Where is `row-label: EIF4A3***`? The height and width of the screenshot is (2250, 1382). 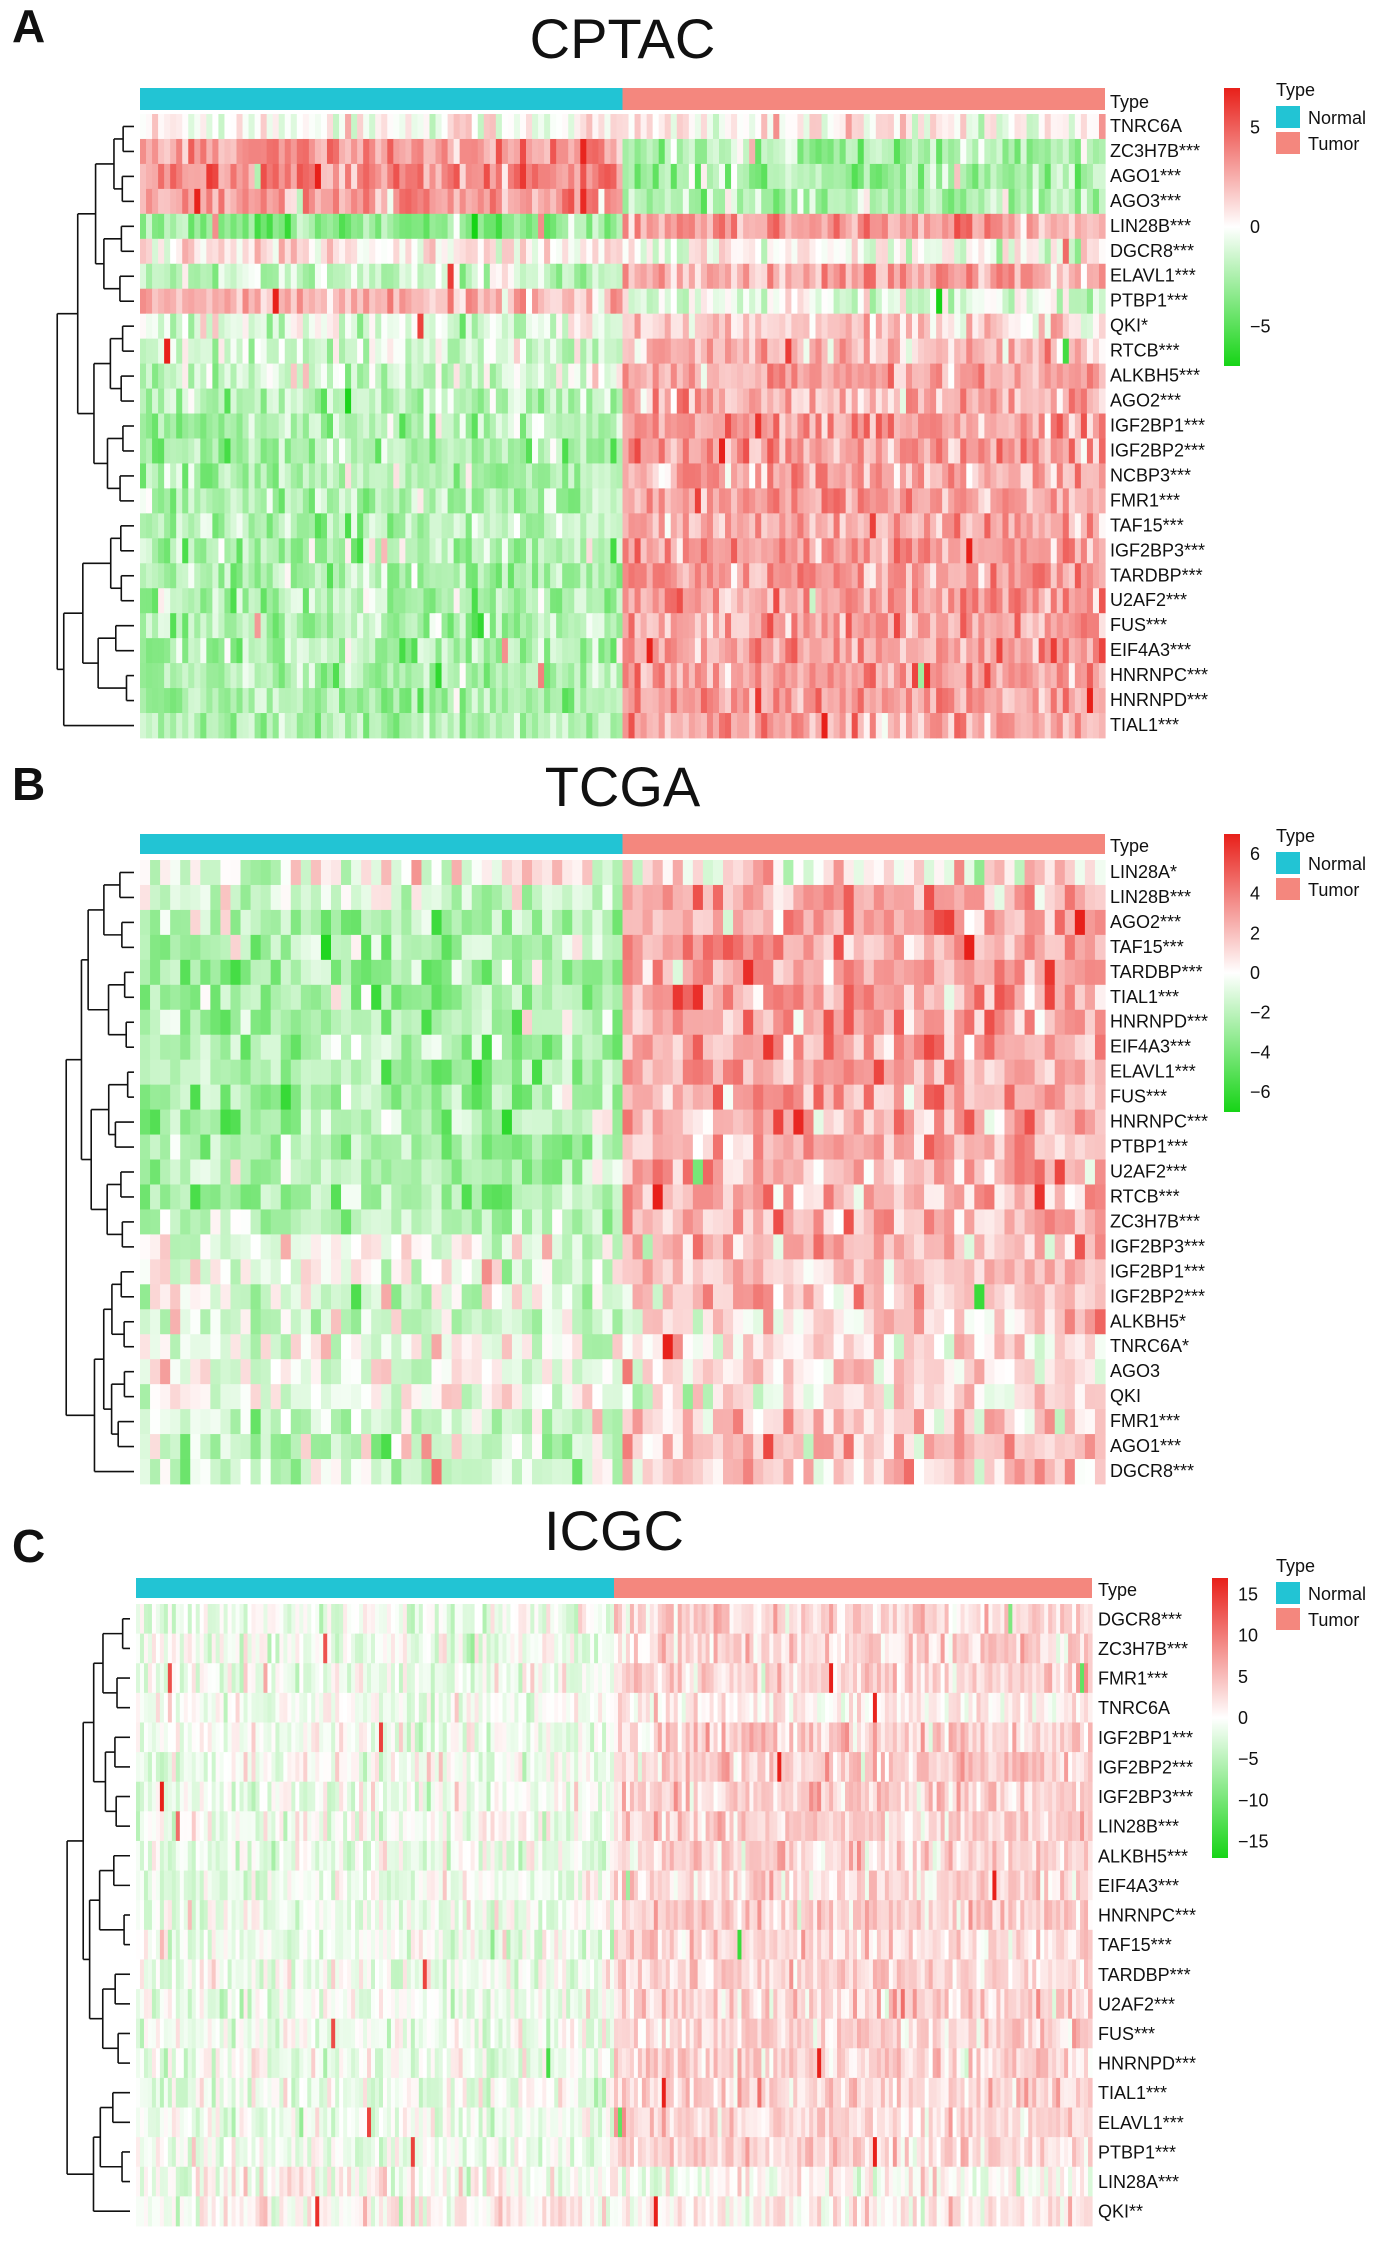 row-label: EIF4A3*** is located at coordinates (1150, 650).